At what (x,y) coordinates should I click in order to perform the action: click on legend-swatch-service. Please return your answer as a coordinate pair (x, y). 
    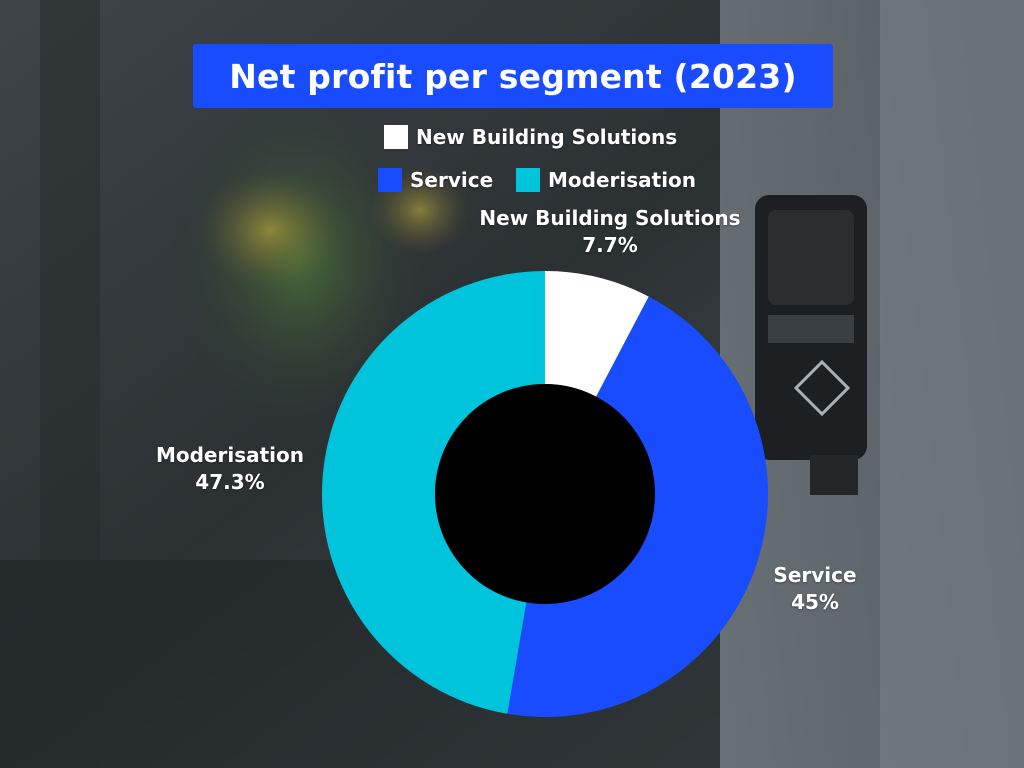
    Looking at the image, I should click on (390, 180).